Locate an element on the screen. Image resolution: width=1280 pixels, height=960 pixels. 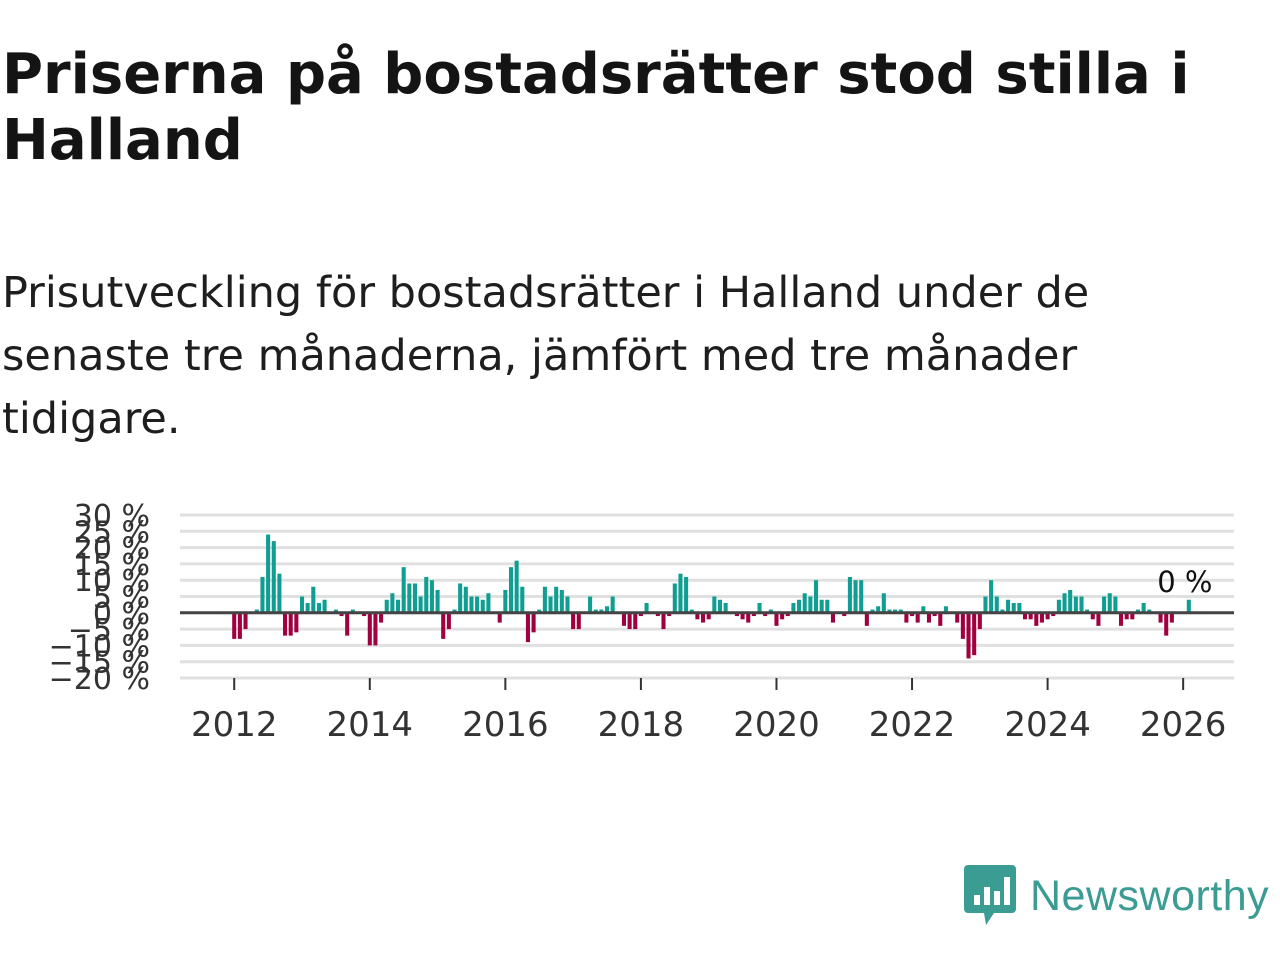
x-tick-label: 2020 is located at coordinates (776, 725).